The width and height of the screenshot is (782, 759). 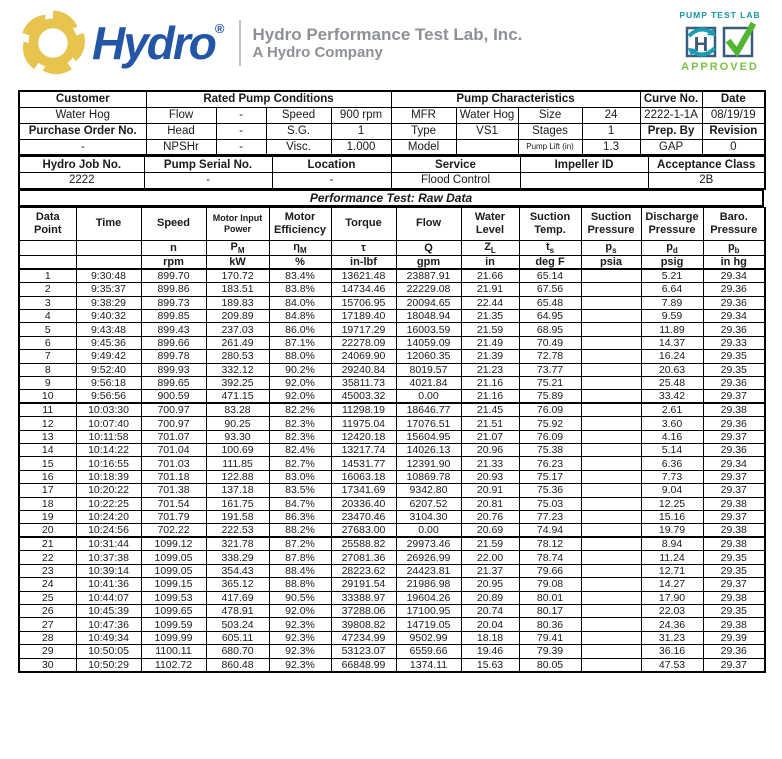 What do you see at coordinates (47, 651) in the screenshot?
I see `cell: 29` at bounding box center [47, 651].